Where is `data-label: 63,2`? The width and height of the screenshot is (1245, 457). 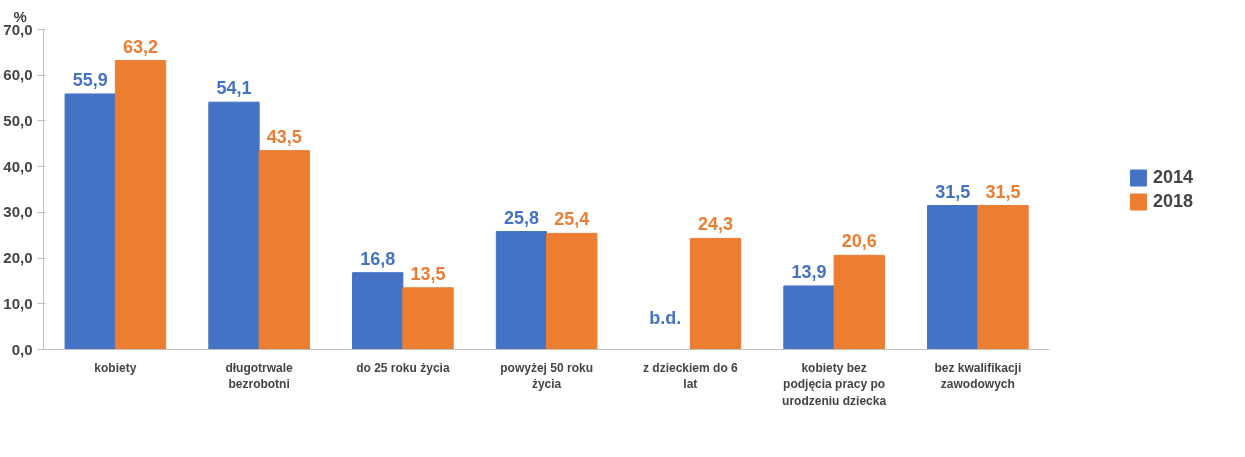 data-label: 63,2 is located at coordinates (141, 46).